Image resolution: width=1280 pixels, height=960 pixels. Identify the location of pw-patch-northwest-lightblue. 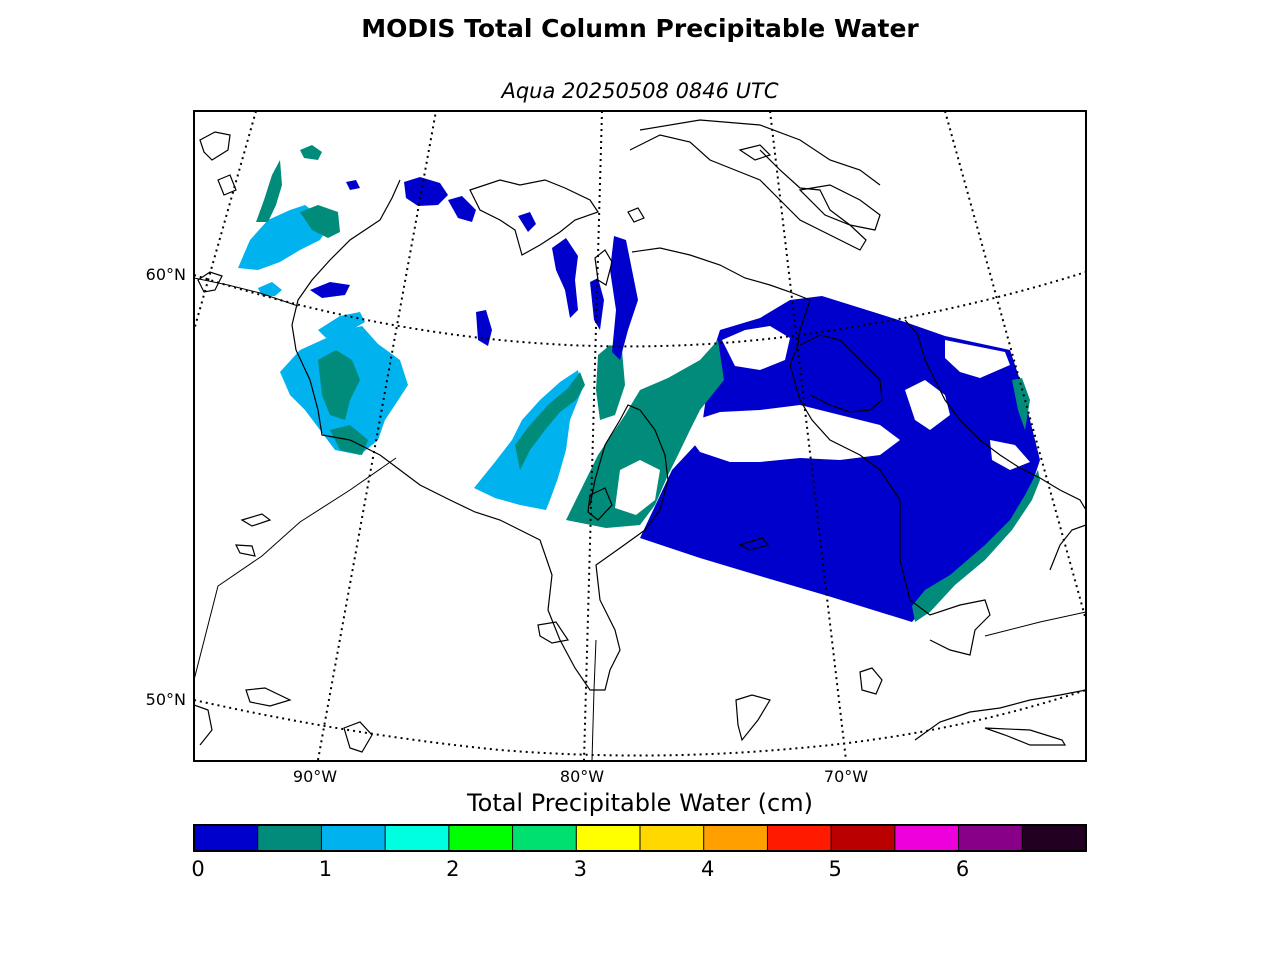
(270, 289).